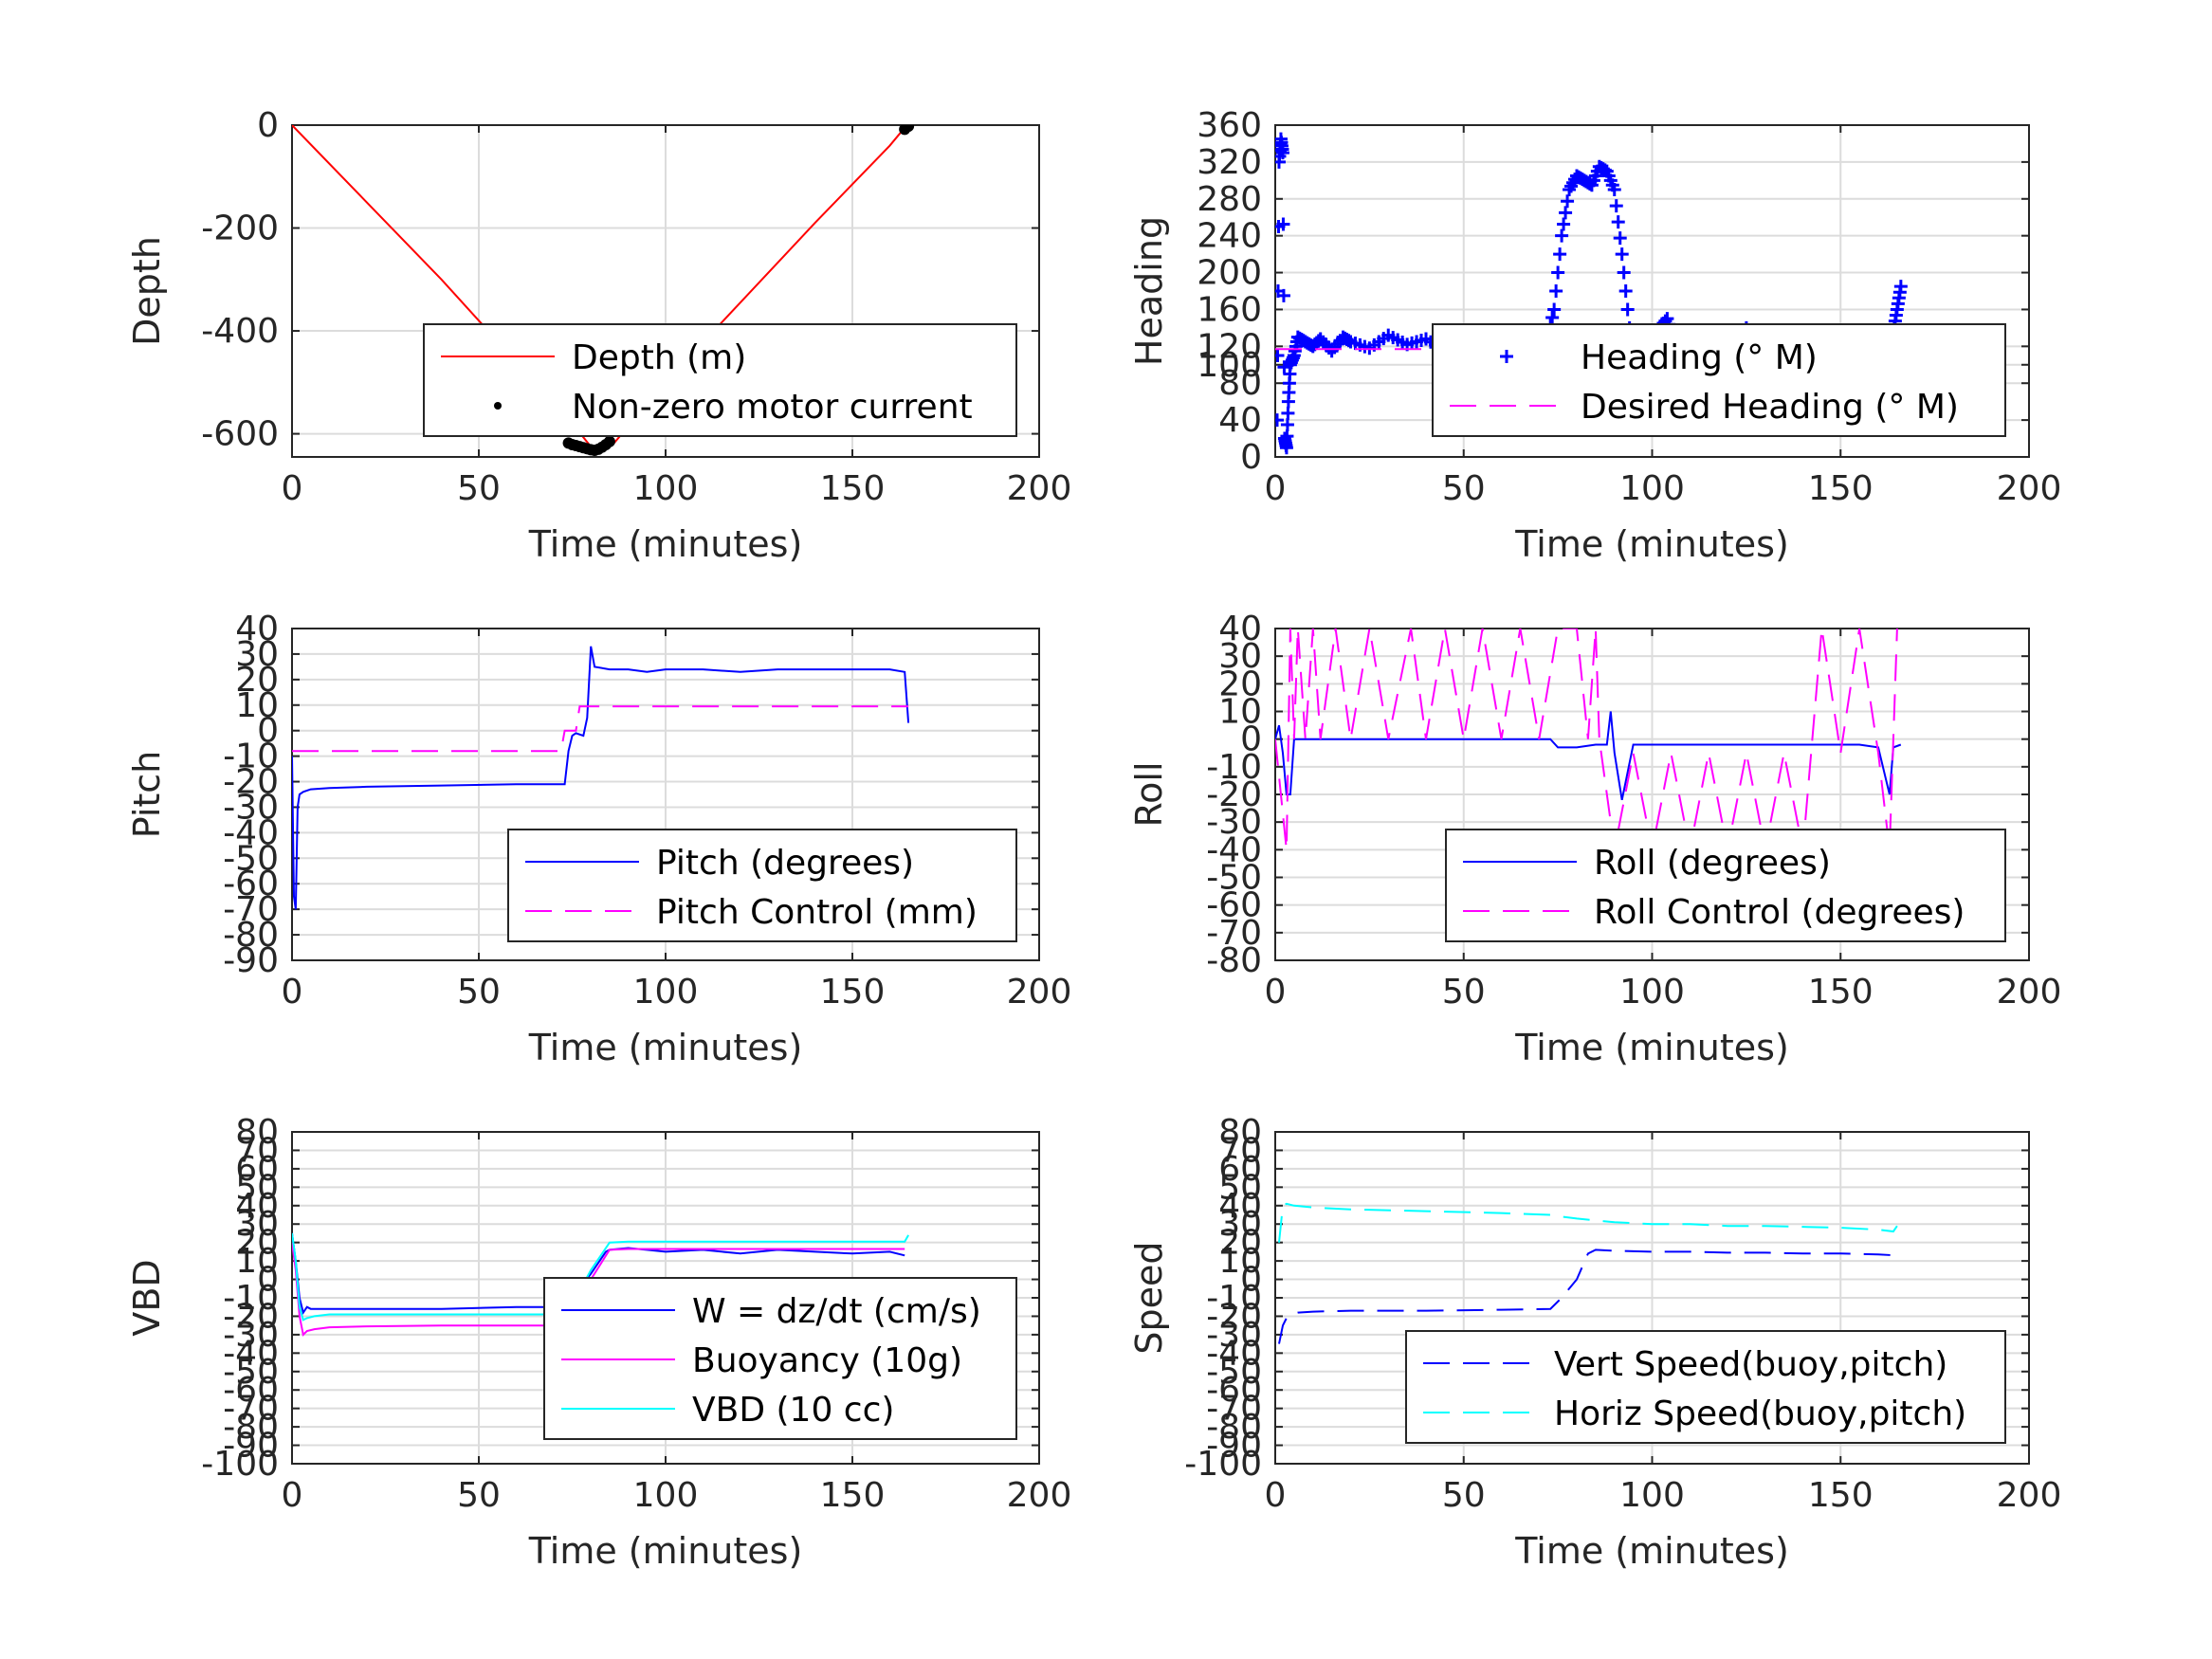  What do you see at coordinates (1240, 656) in the screenshot?
I see `y-tick-label: 30` at bounding box center [1240, 656].